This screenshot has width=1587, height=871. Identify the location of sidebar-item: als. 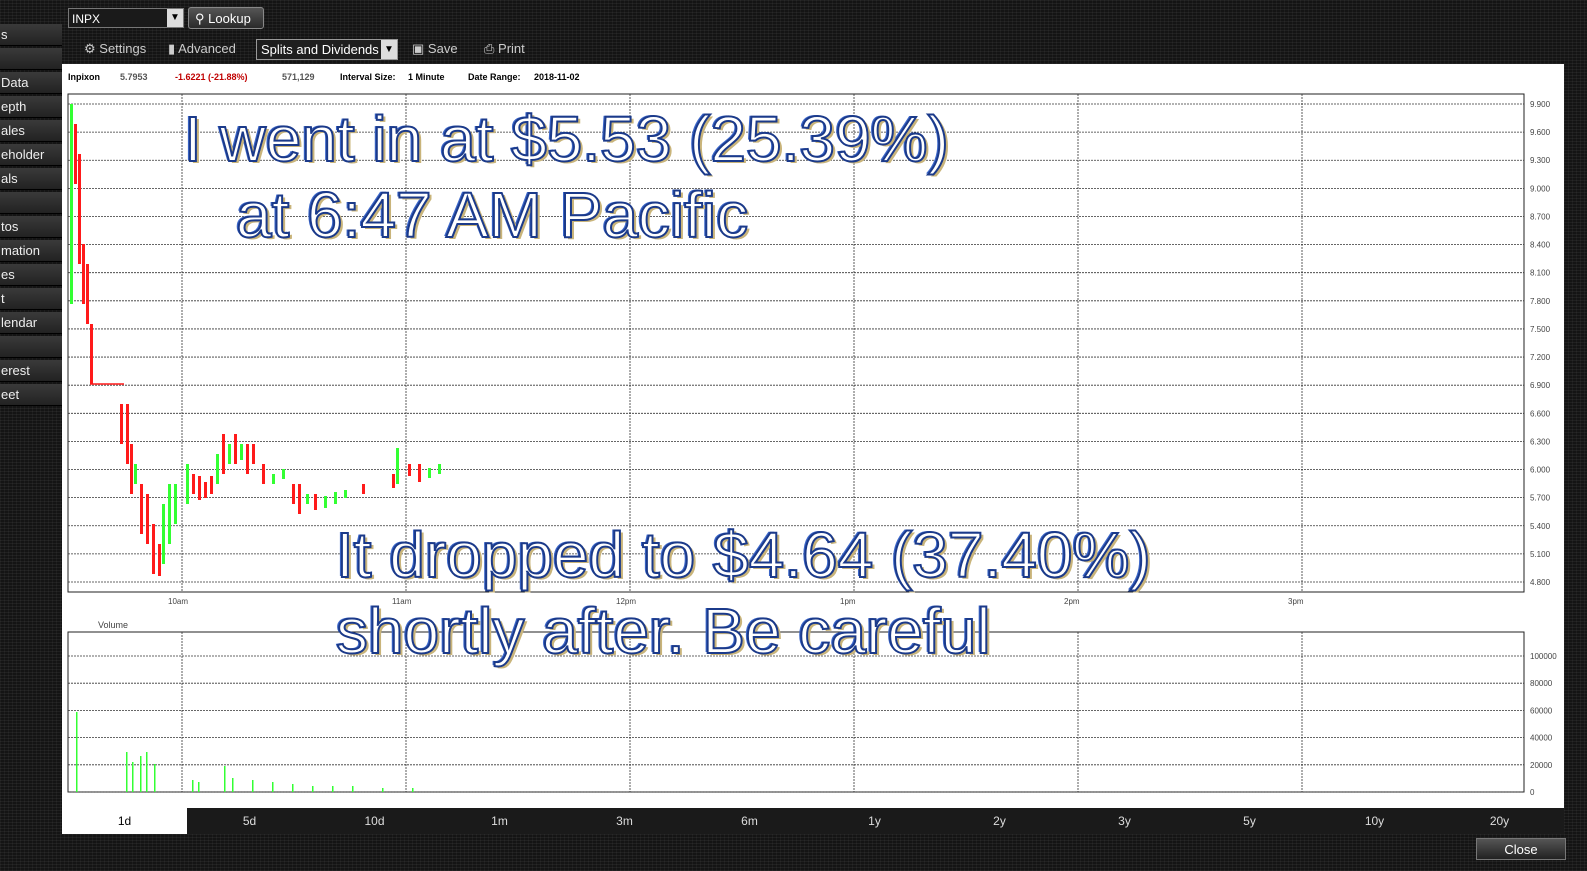
(31, 179).